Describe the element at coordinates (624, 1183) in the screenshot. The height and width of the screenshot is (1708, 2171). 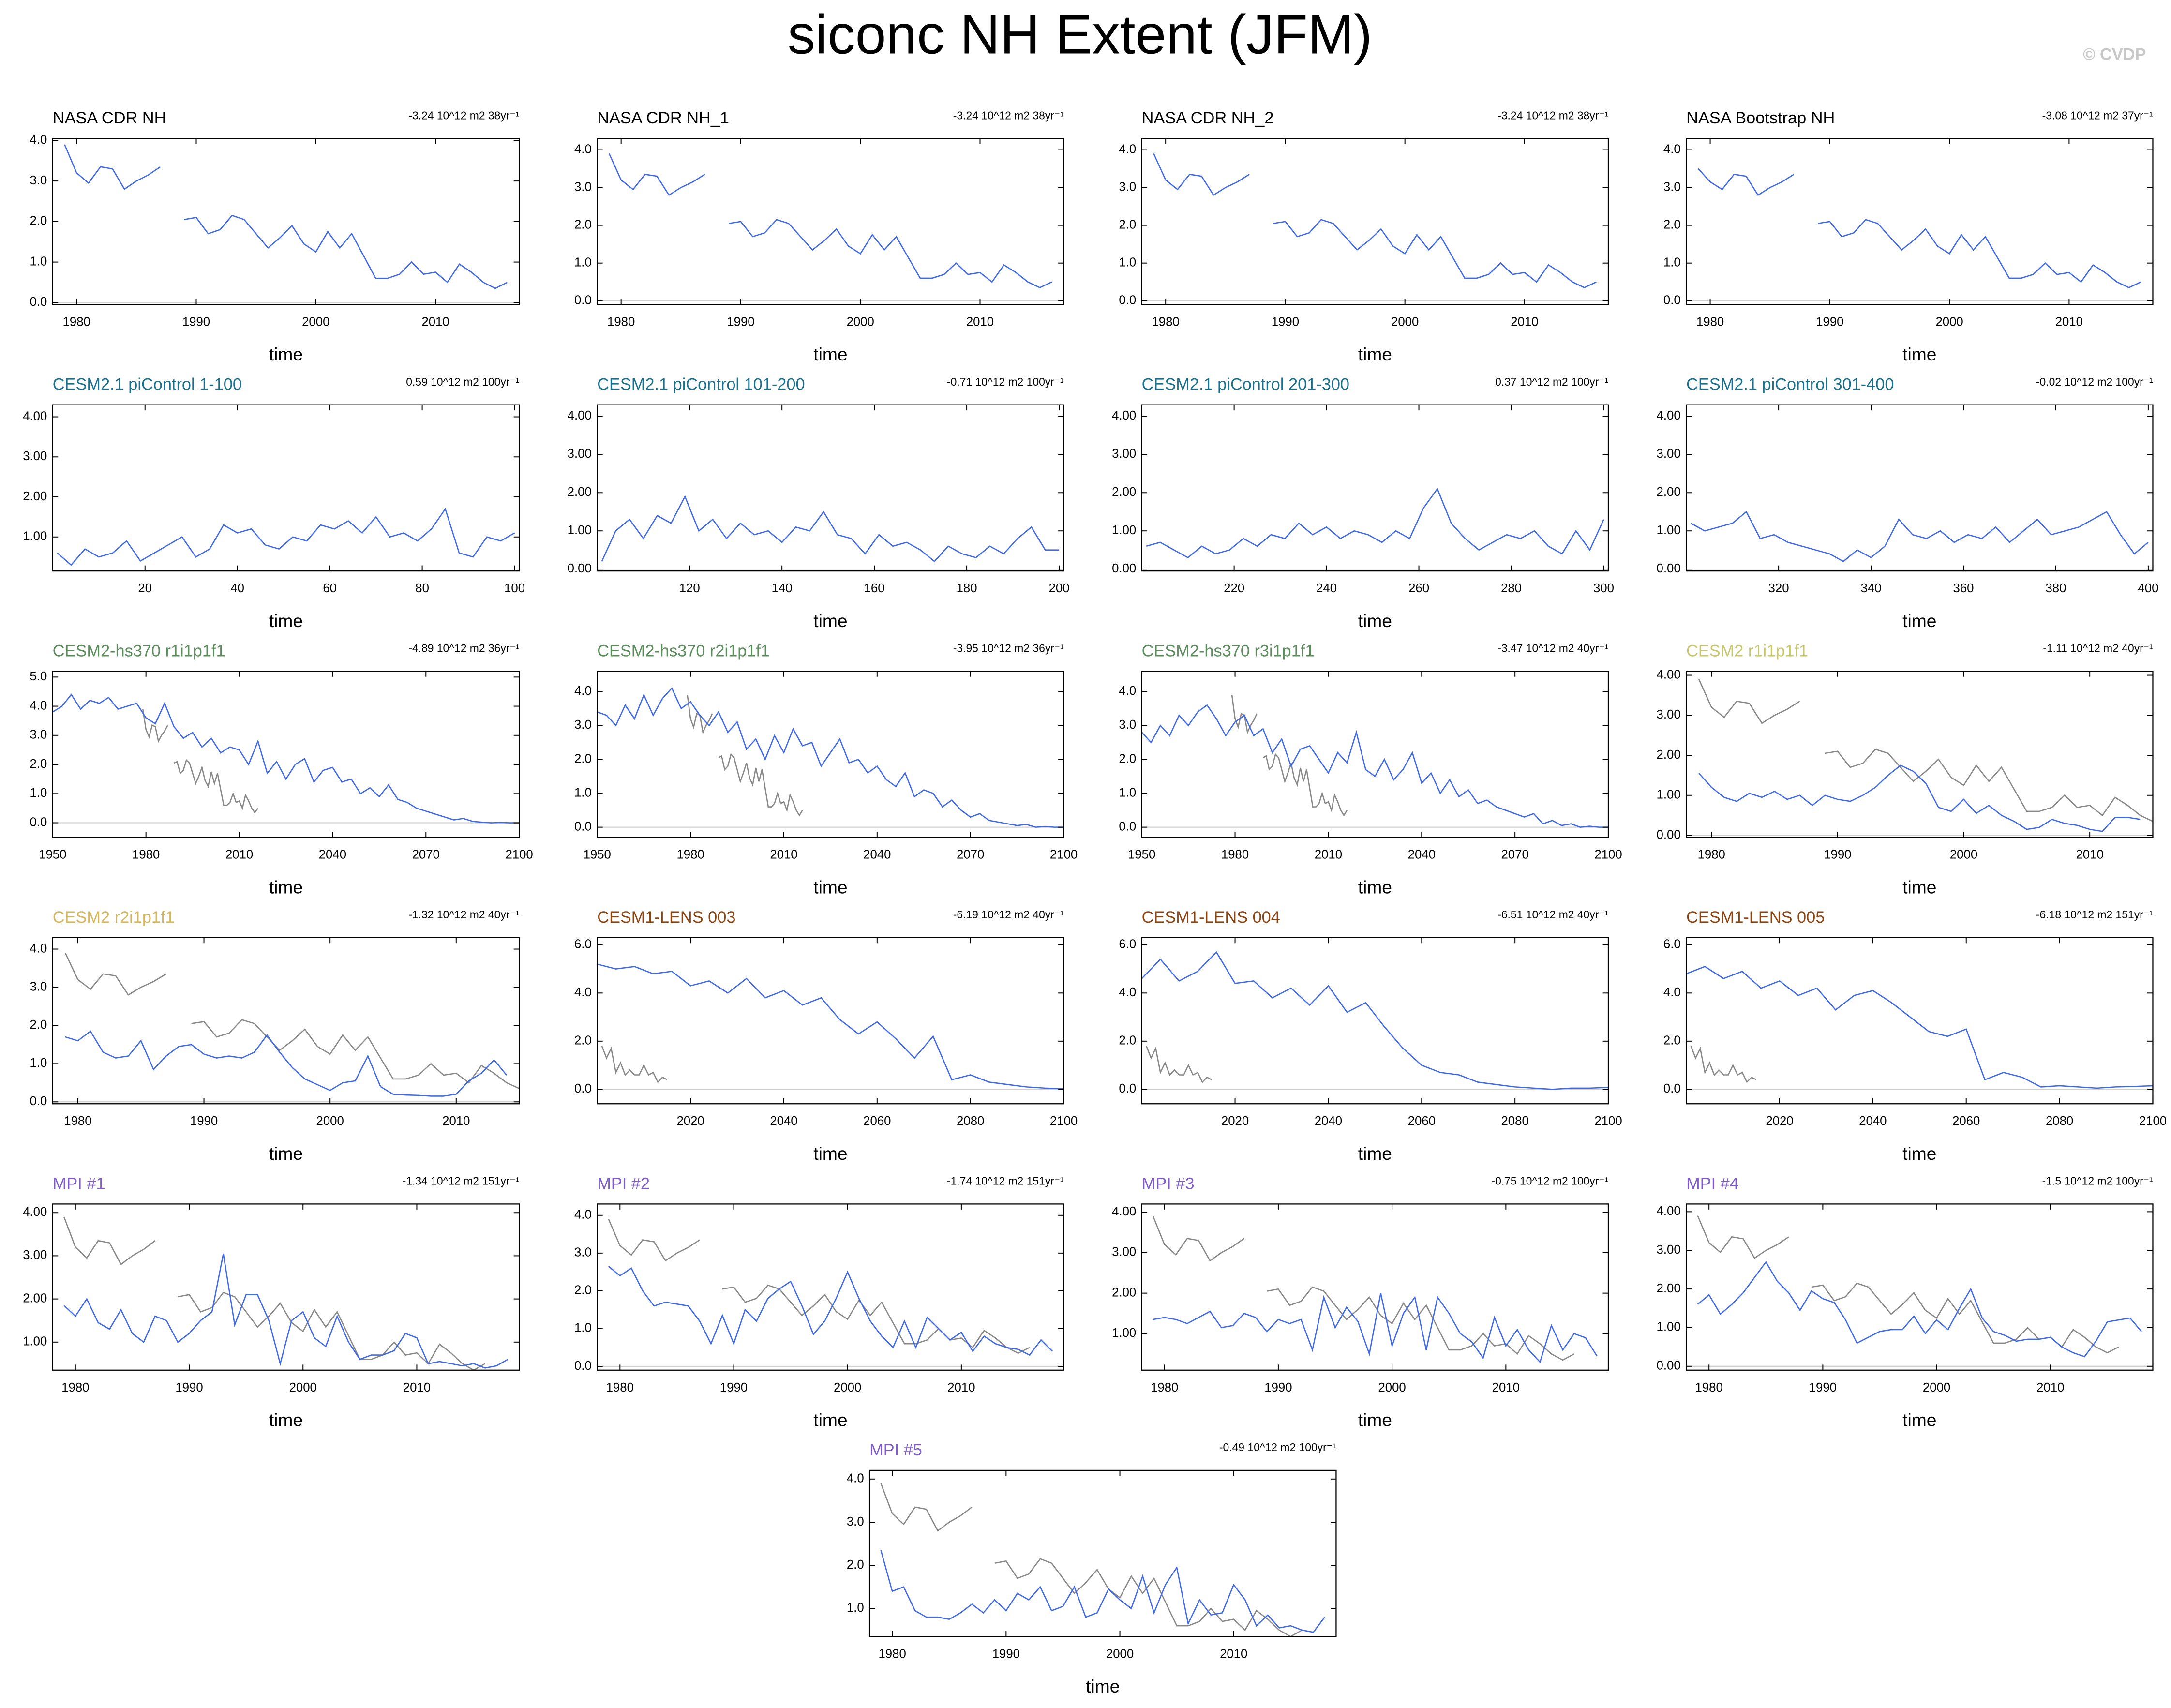
I see `panel-title: MPI #2` at that location.